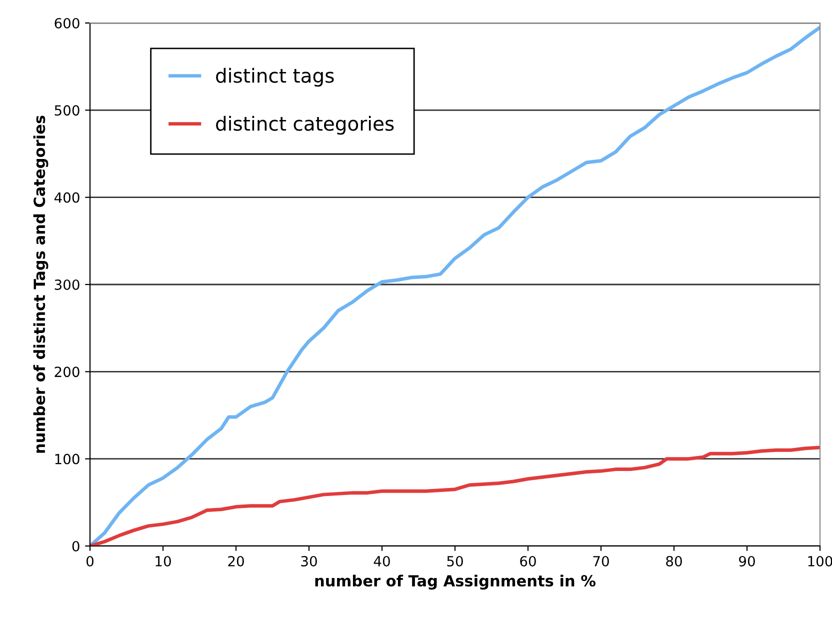 This screenshot has width=832, height=635. What do you see at coordinates (67, 197) in the screenshot?
I see `y-tick-label: 400` at bounding box center [67, 197].